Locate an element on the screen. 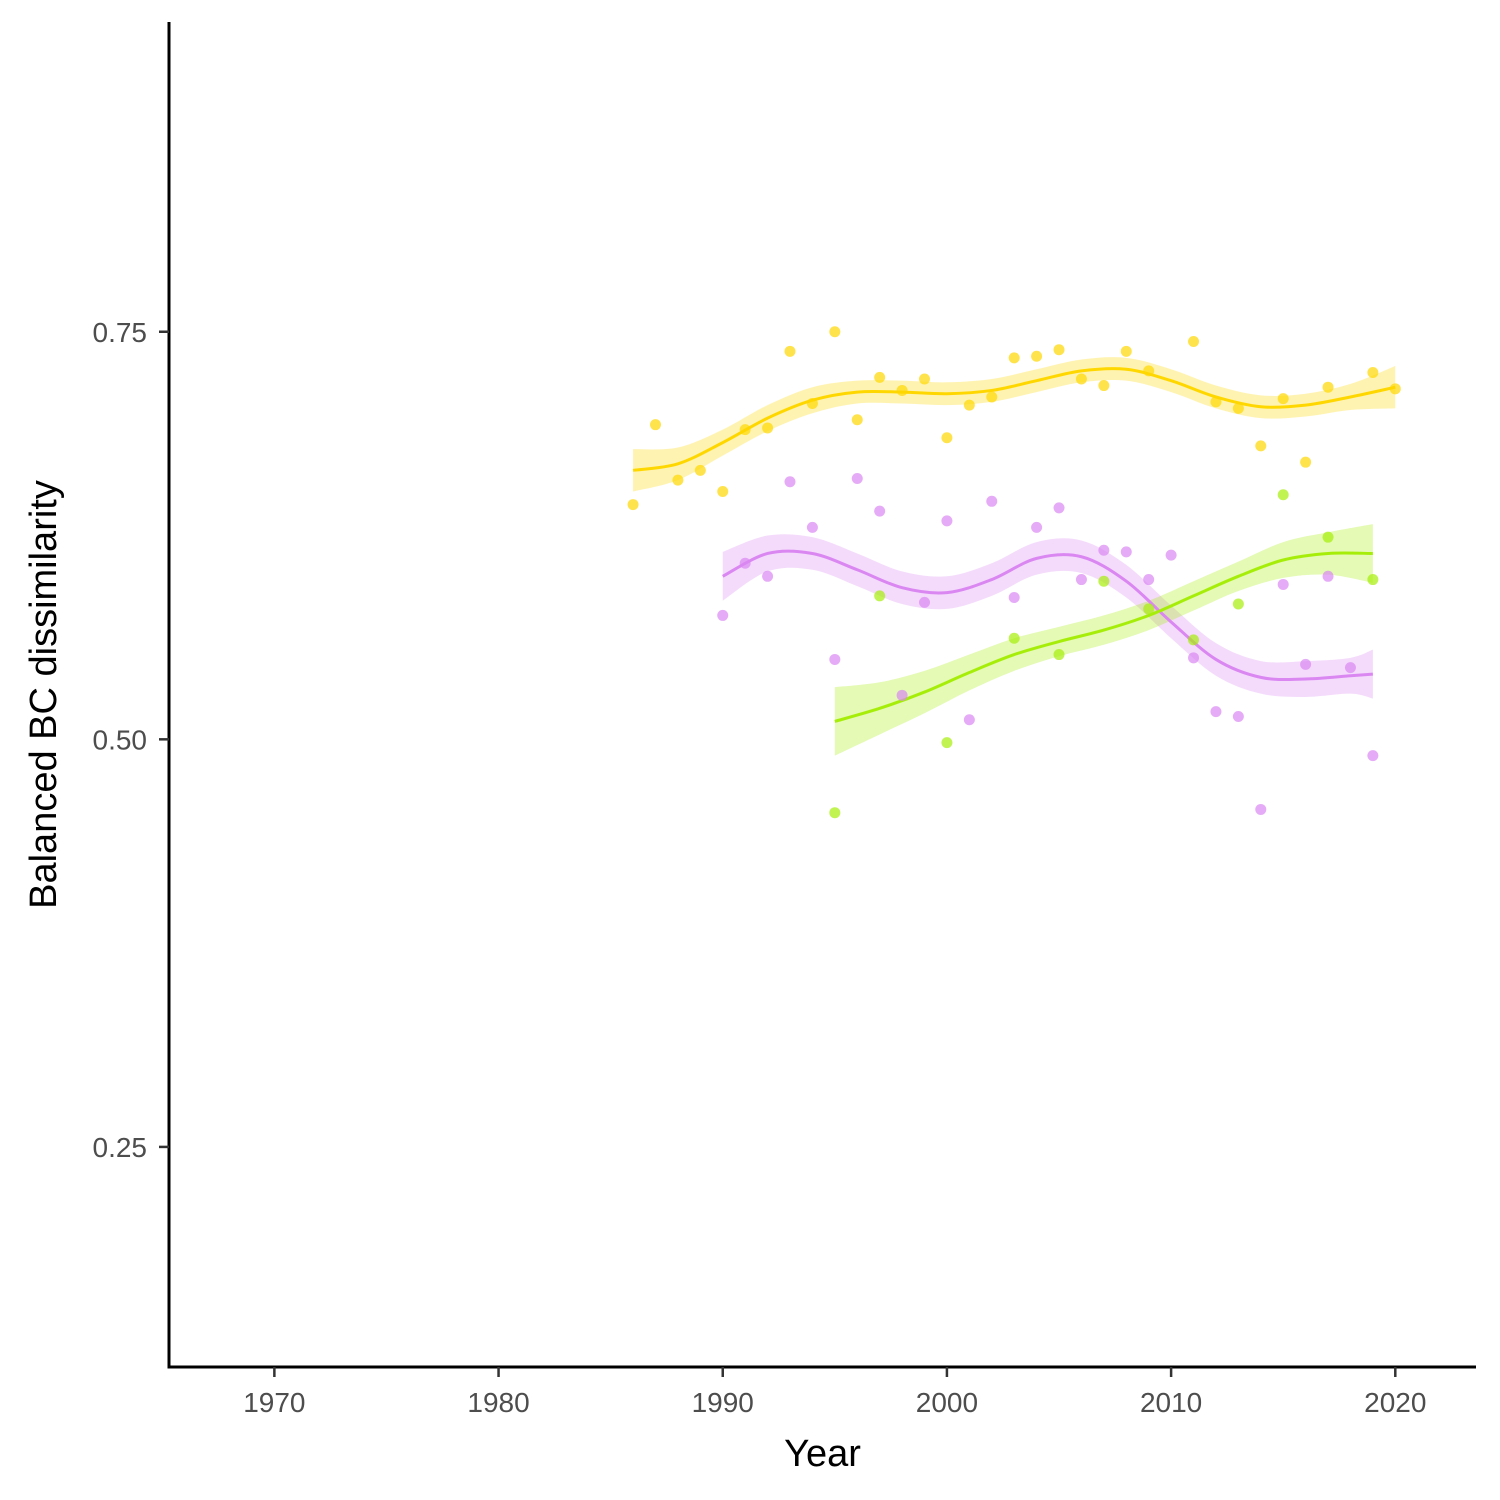 Image resolution: width=1500 pixels, height=1500 pixels. confidence-bands is located at coordinates (1014, 556).